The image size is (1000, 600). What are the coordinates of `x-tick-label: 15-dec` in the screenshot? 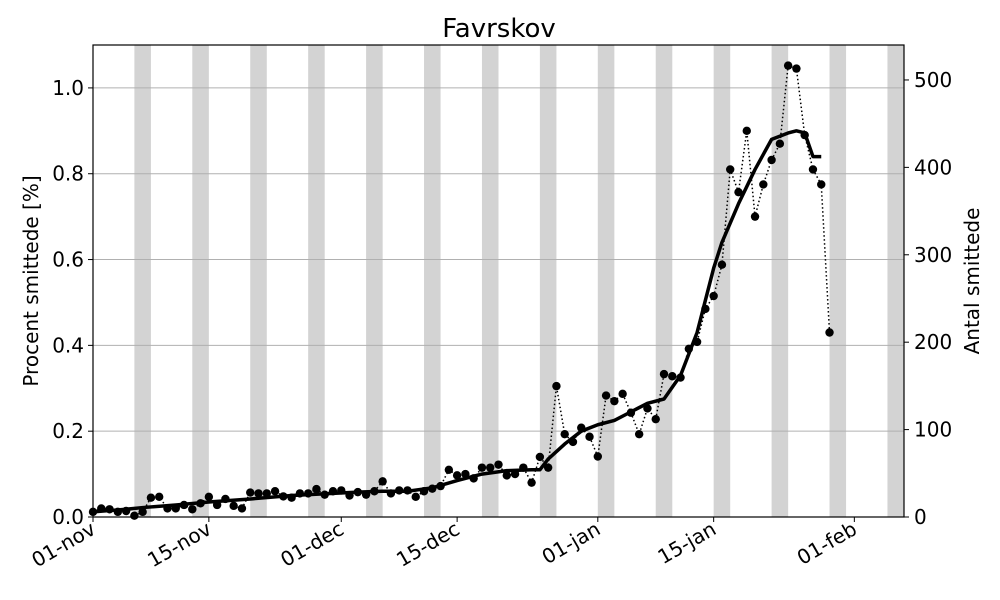 It's located at (427, 544).